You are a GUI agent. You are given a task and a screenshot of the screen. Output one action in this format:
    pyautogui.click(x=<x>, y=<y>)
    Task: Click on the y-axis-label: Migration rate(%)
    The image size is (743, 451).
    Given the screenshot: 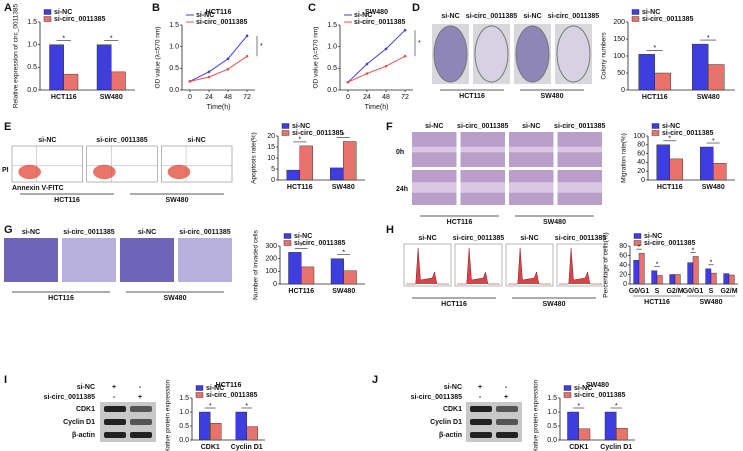 What is the action you would take?
    pyautogui.click(x=624, y=158)
    